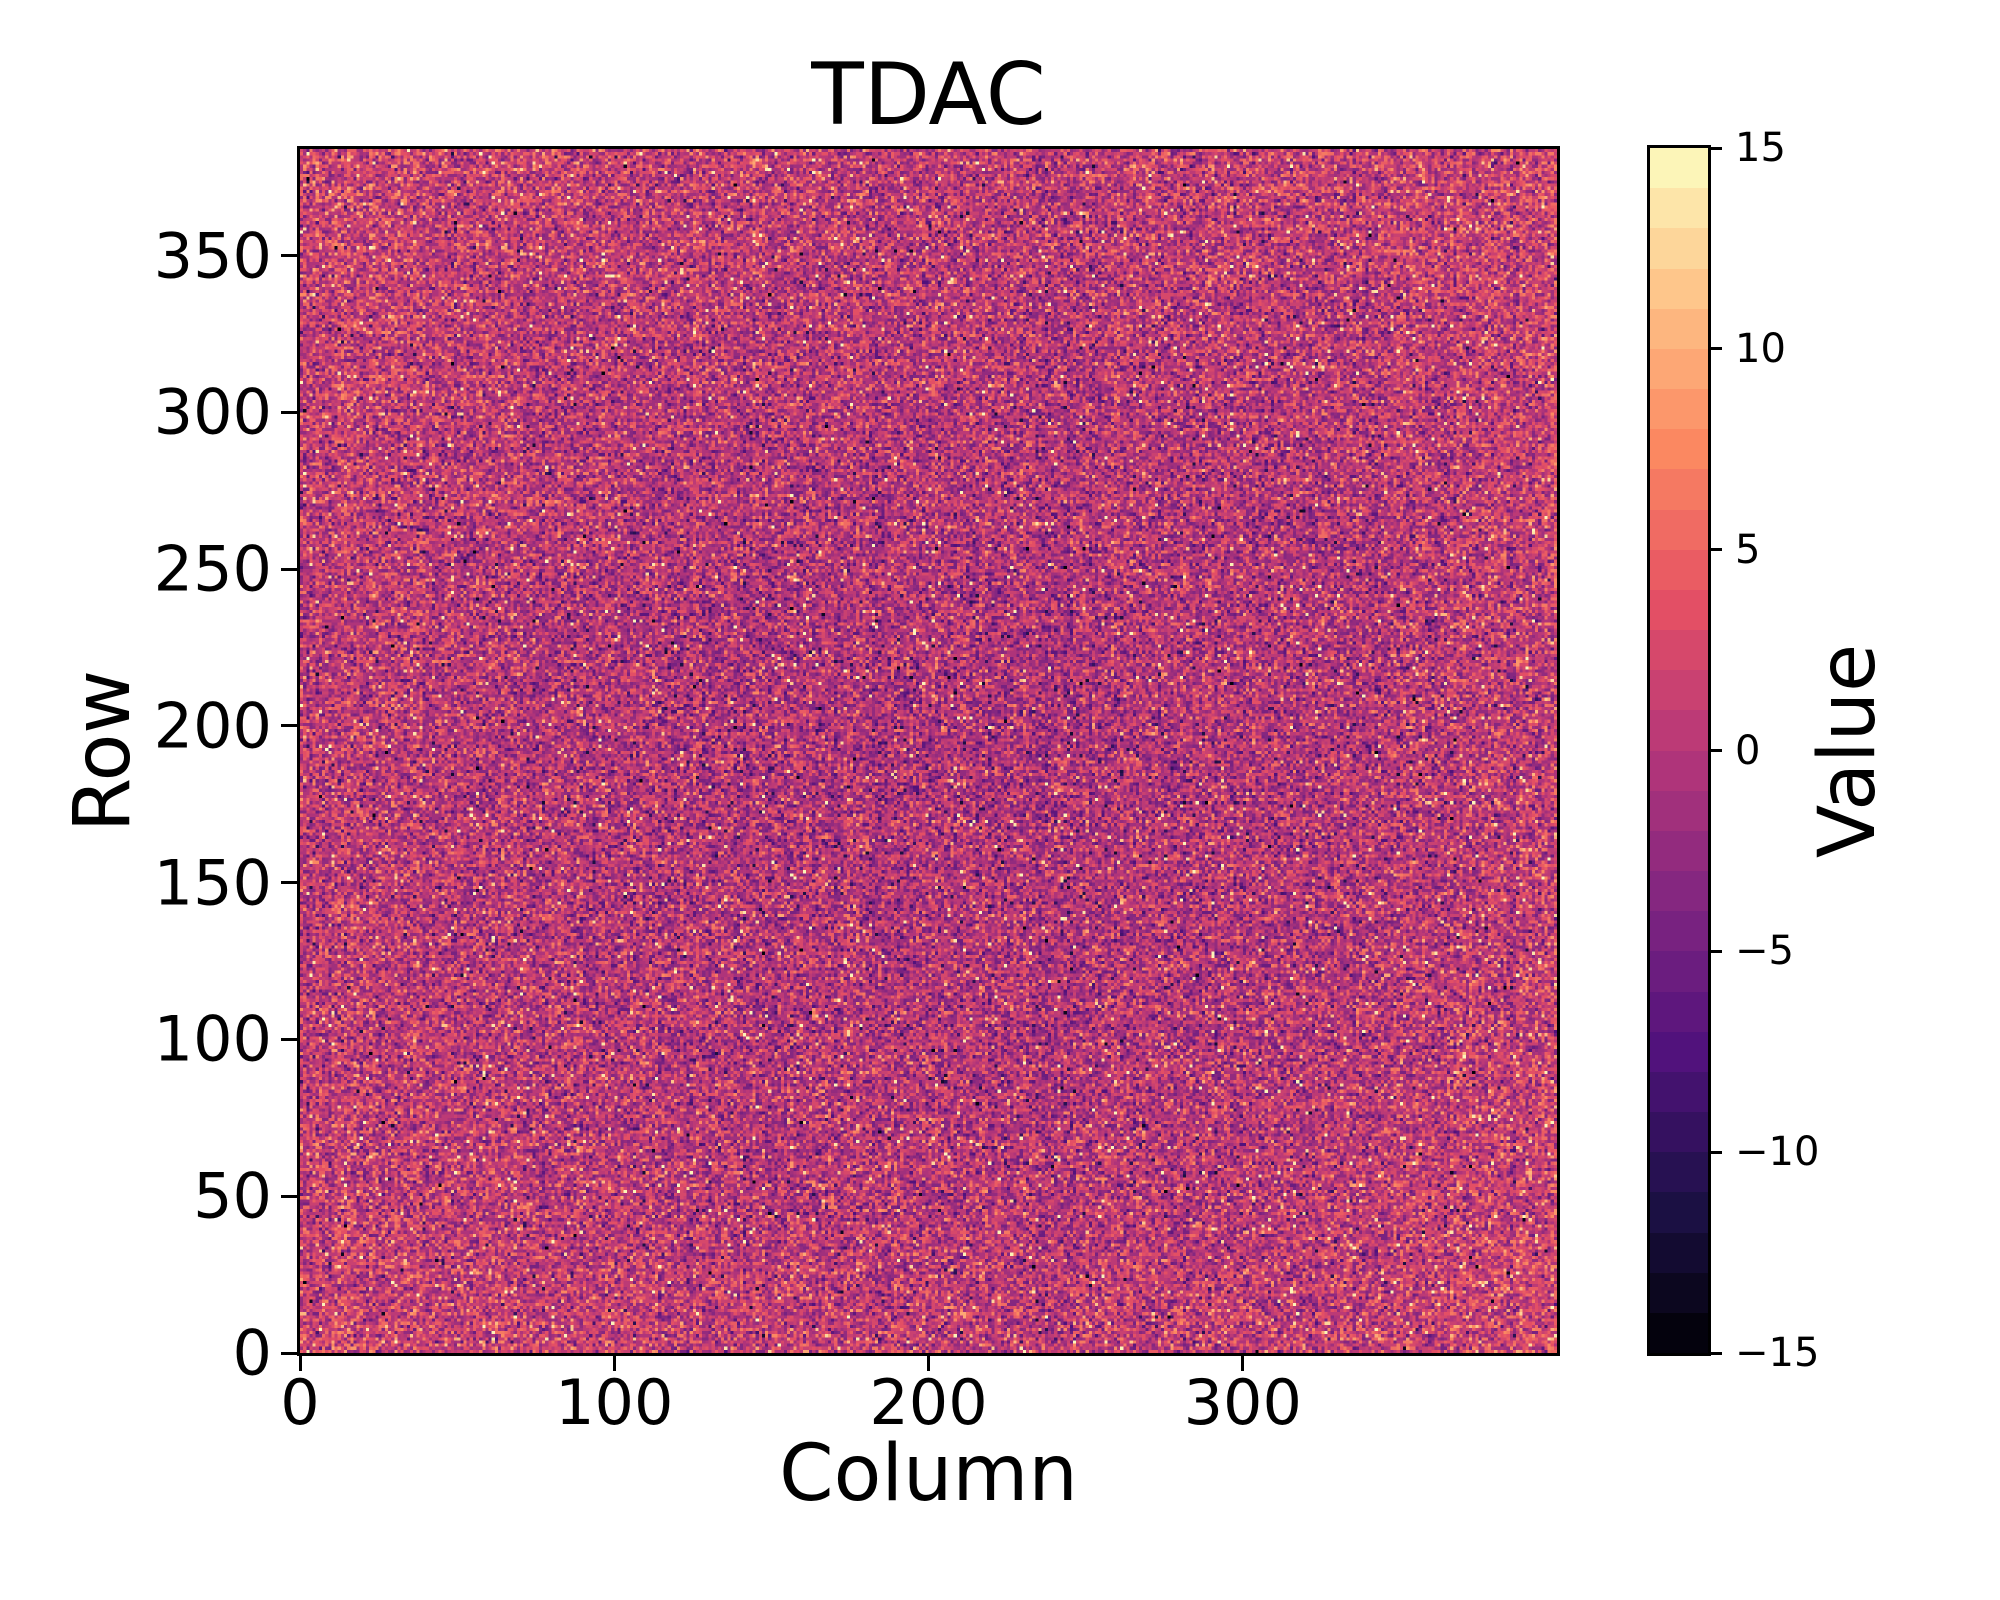  Describe the element at coordinates (1748, 750) in the screenshot. I see `colorbar-tick-label: 0` at that location.